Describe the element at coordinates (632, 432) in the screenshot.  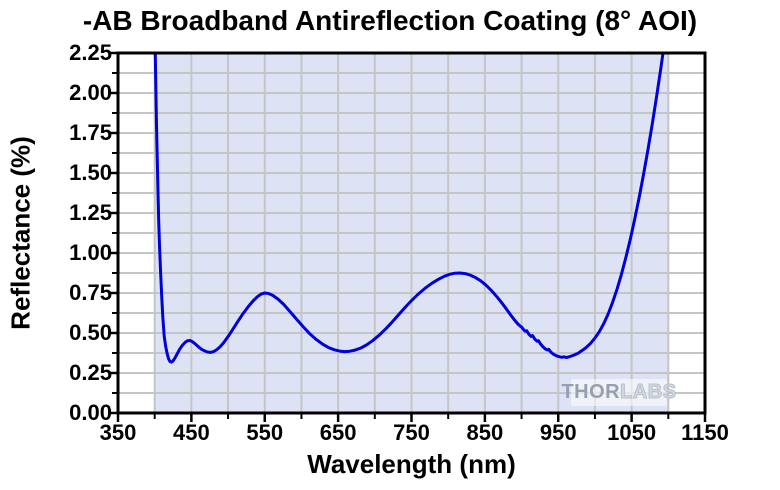
I see `x-tick-label: 1050` at that location.